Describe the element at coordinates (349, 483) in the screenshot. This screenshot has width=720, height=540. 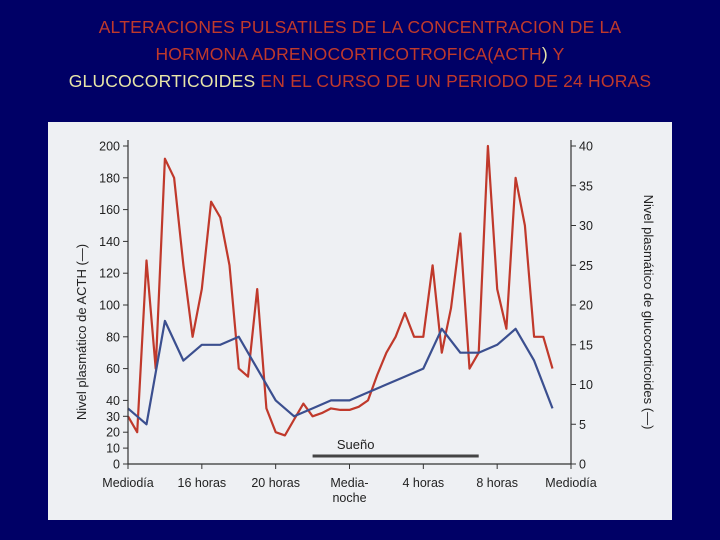
I see `x-tick-label: Media-` at that location.